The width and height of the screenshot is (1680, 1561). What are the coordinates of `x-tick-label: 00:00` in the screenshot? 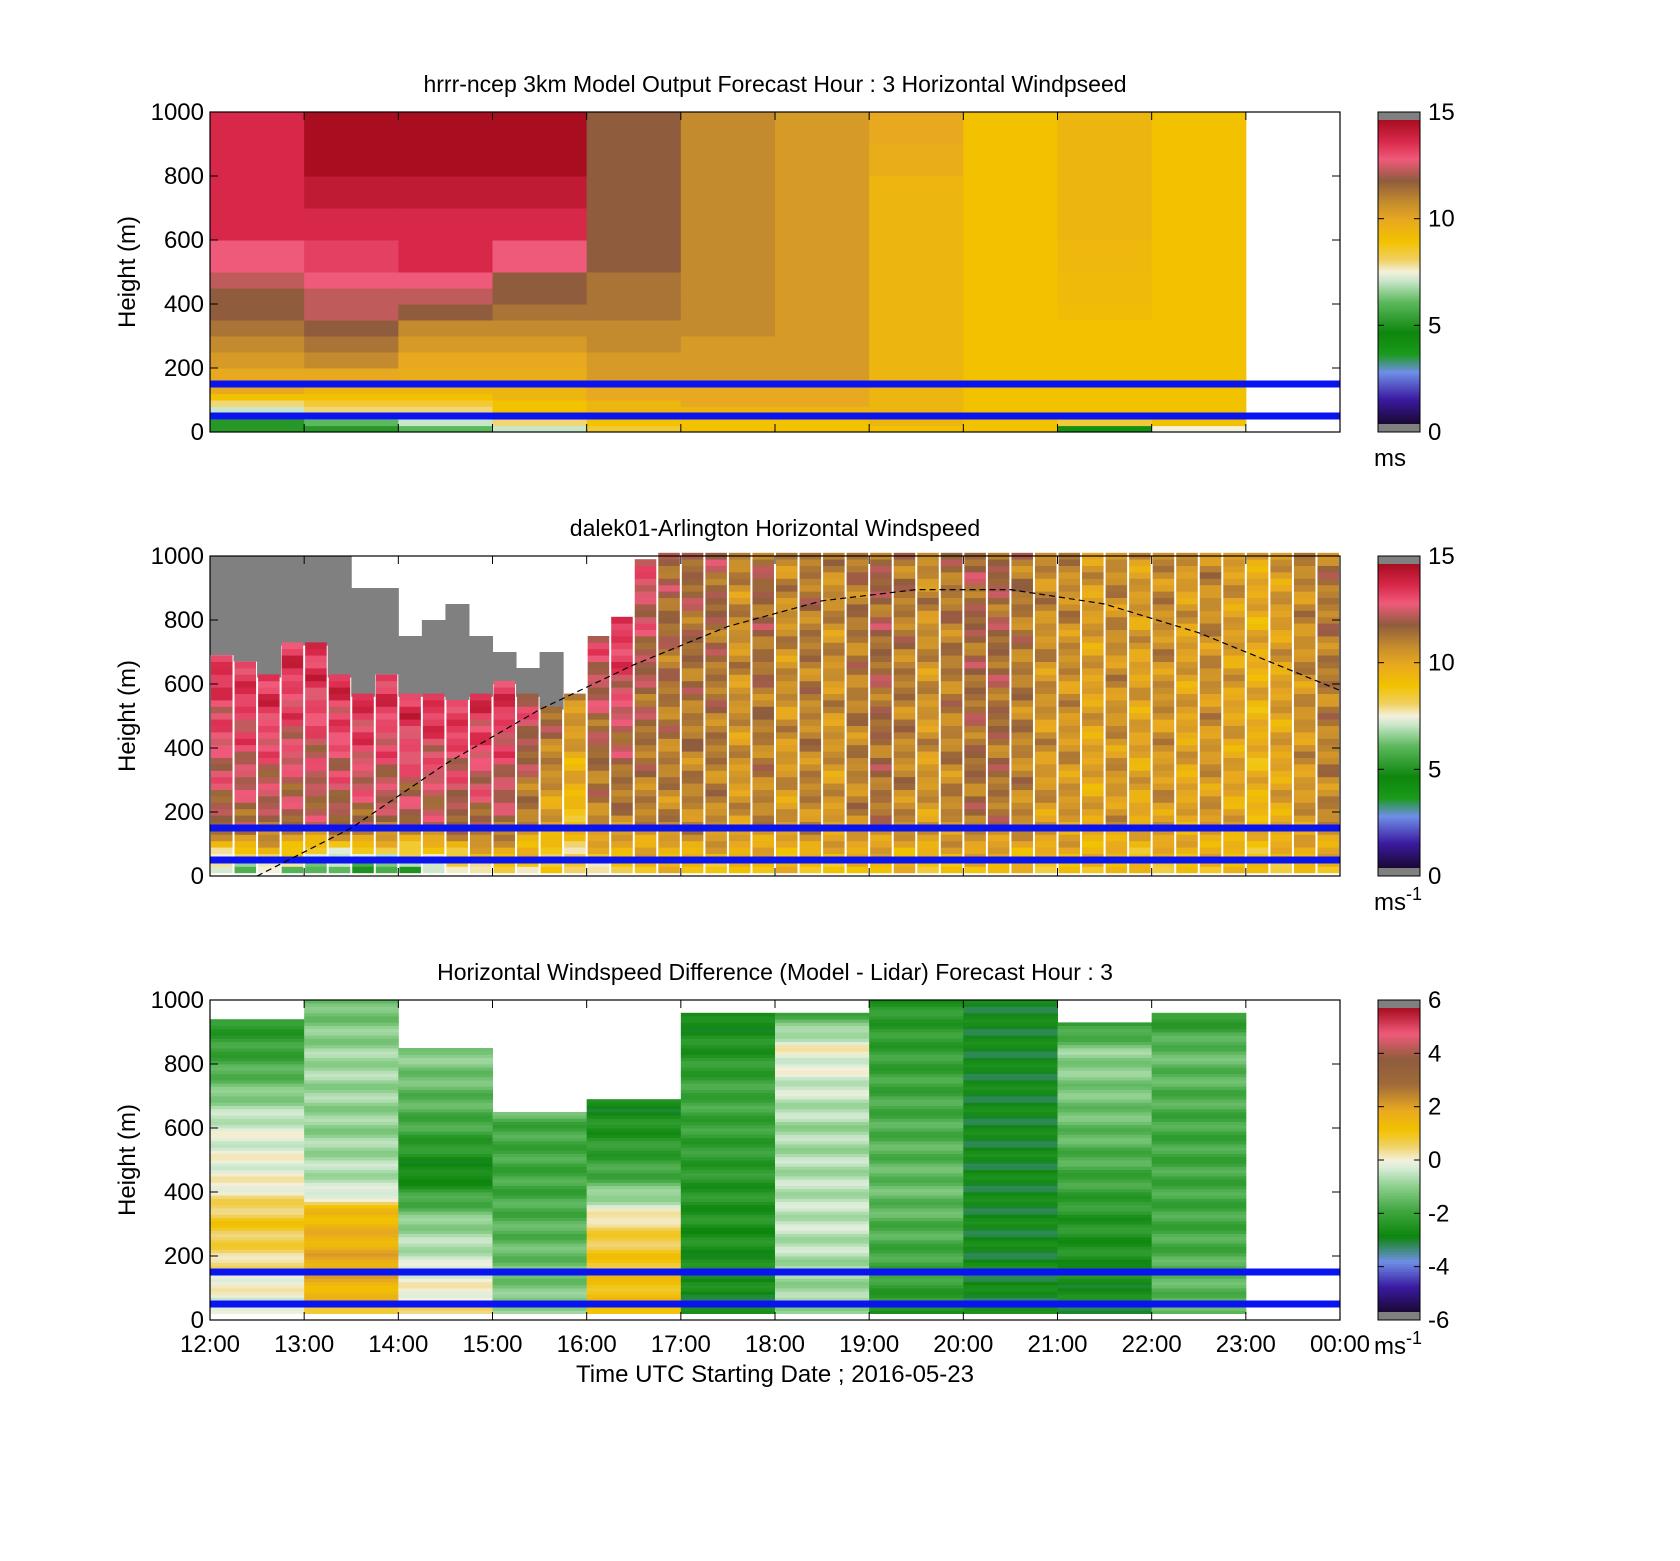 It's located at (1340, 1344).